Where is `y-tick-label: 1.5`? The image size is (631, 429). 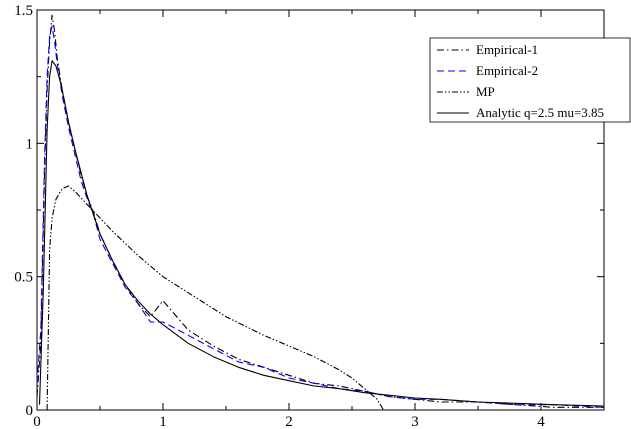
y-tick-label: 1.5 is located at coordinates (23, 11).